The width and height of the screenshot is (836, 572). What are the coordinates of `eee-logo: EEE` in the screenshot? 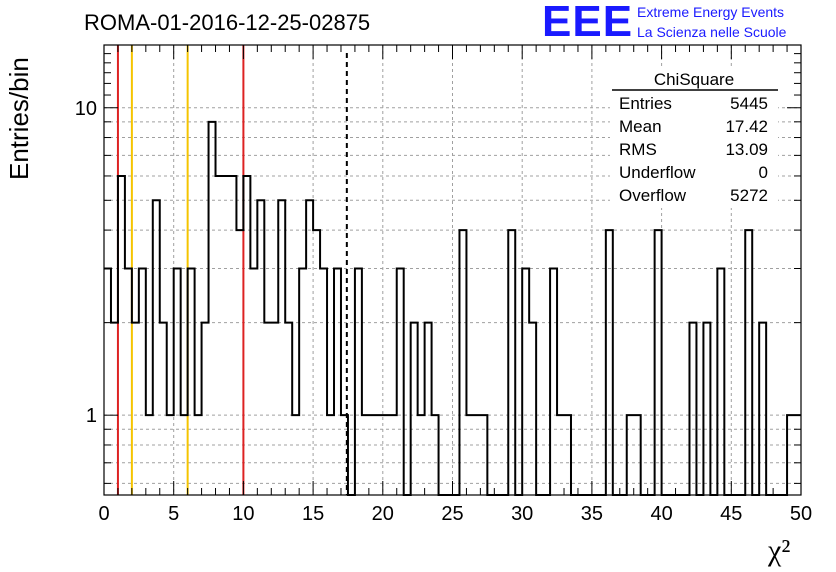 It's located at (588, 23).